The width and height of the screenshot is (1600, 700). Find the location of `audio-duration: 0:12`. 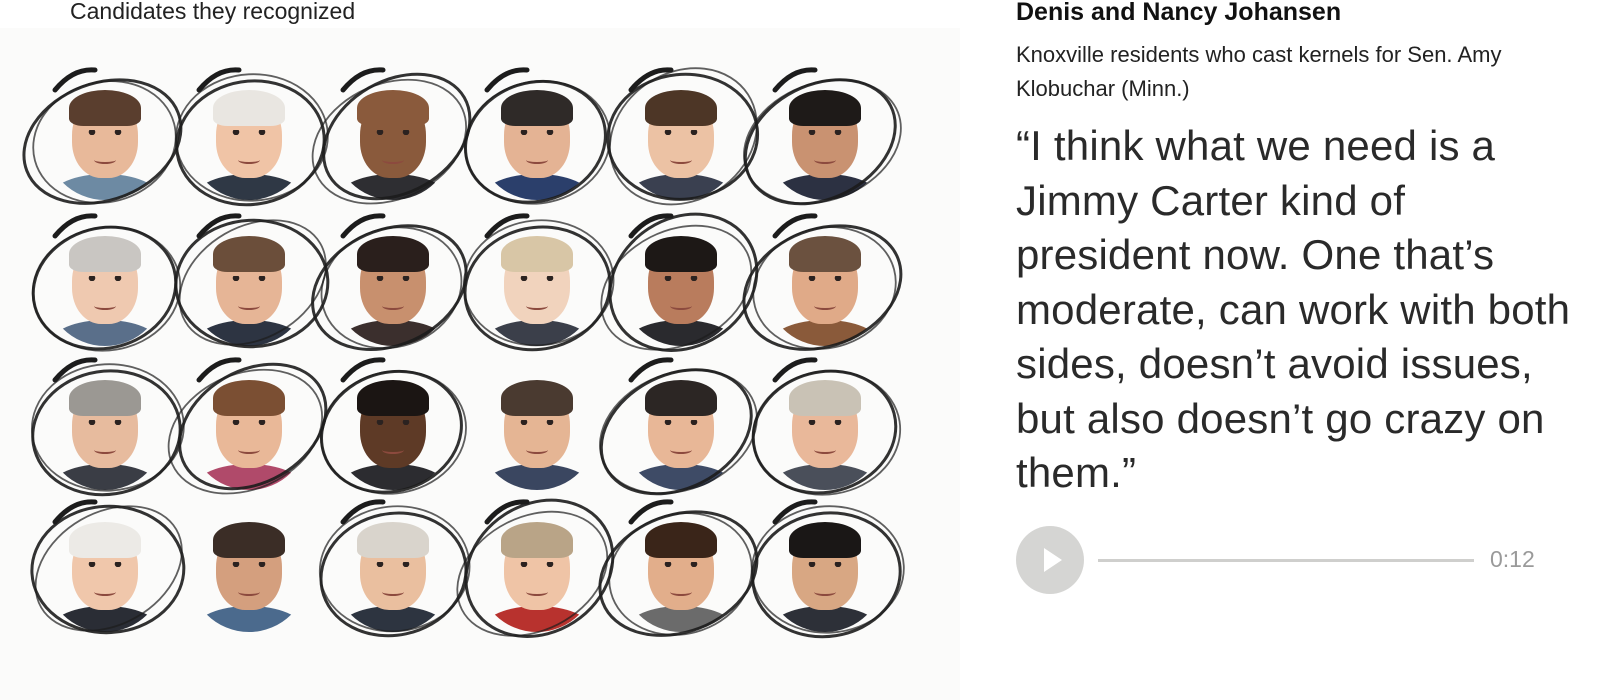

audio-duration: 0:12 is located at coordinates (1512, 559).